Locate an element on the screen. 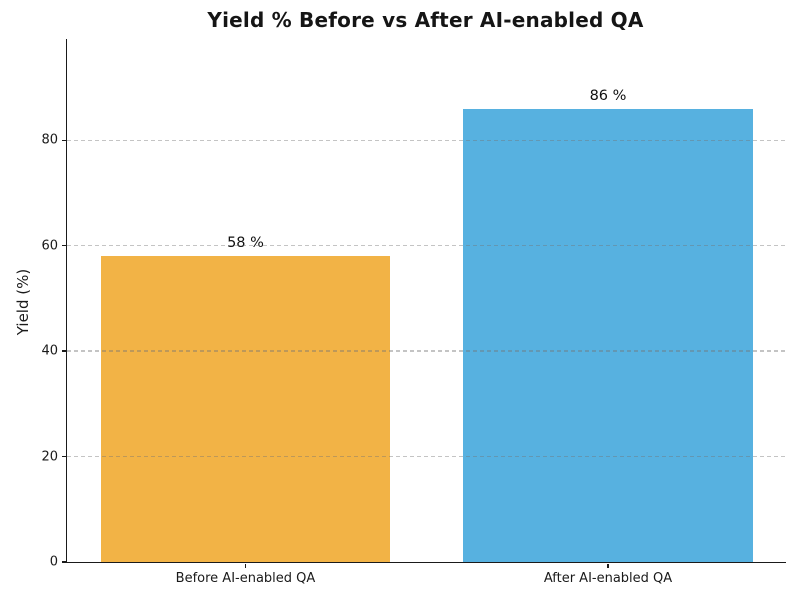 Image resolution: width=800 pixels, height=600 pixels. x-tick-label-before: Before AI-enabled QA is located at coordinates (245, 578).